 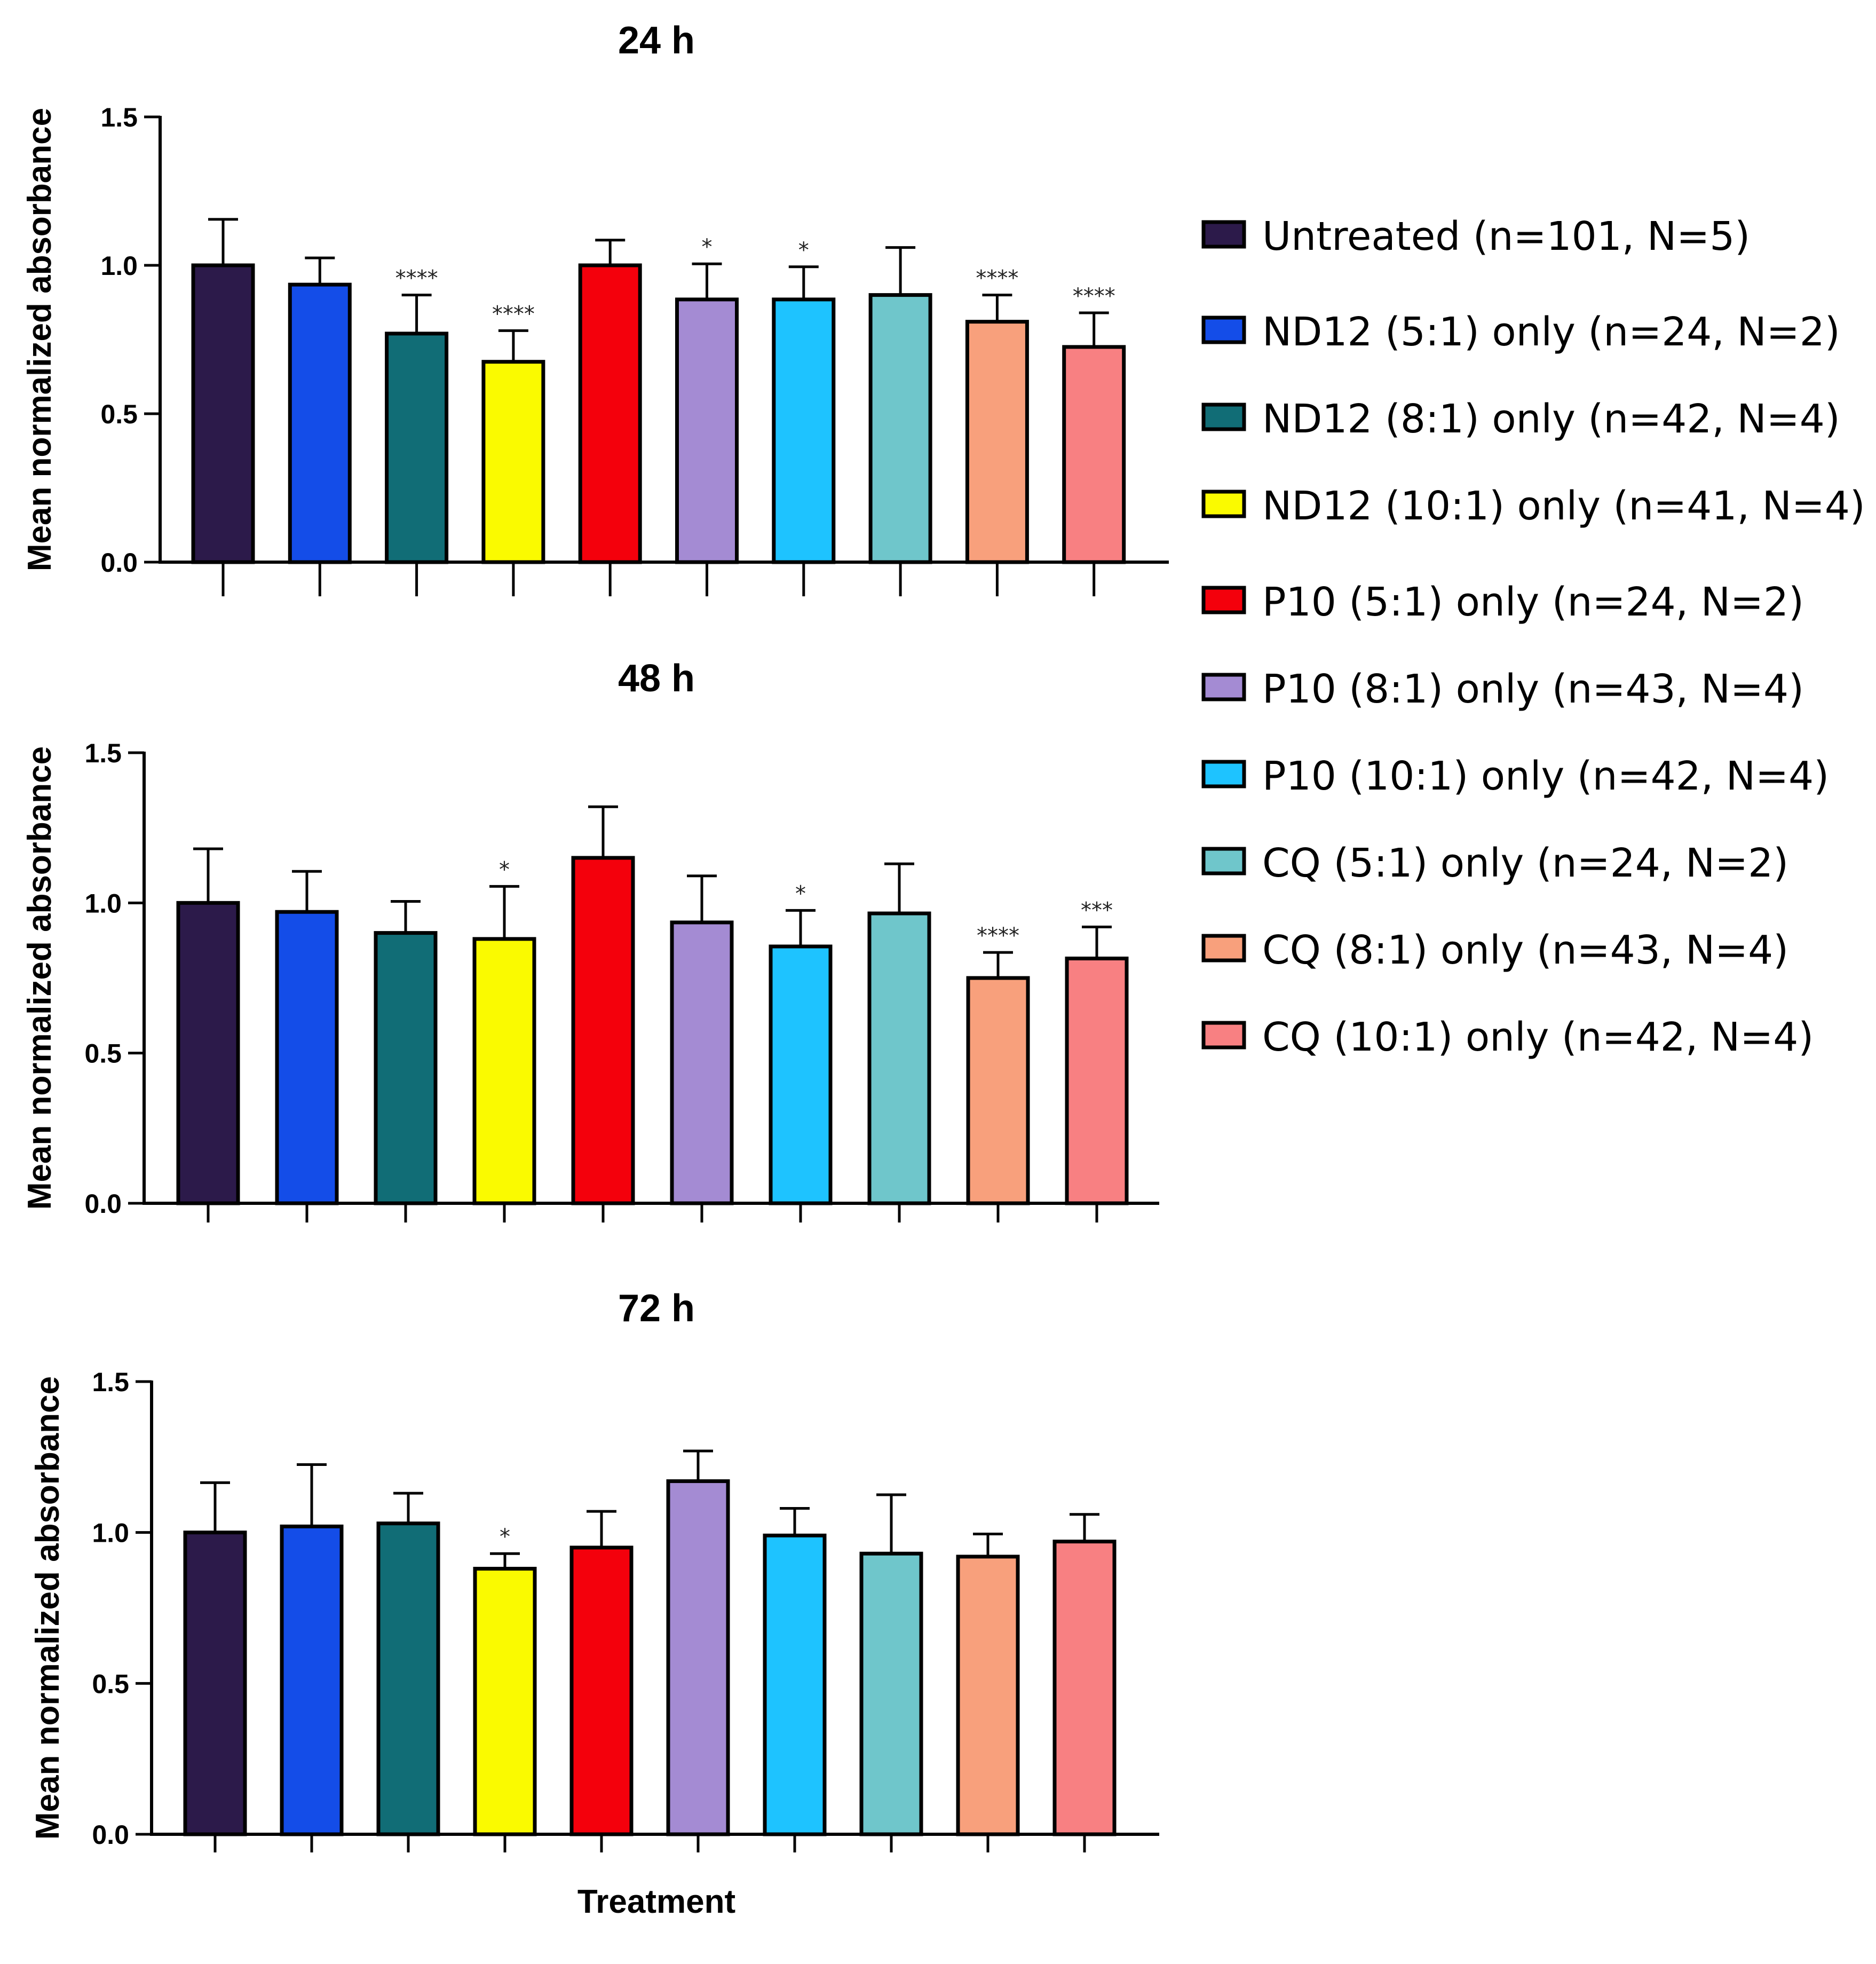 I want to click on legend-label: CQ (5:1) only (n=24, N=2), so click(x=1525, y=863).